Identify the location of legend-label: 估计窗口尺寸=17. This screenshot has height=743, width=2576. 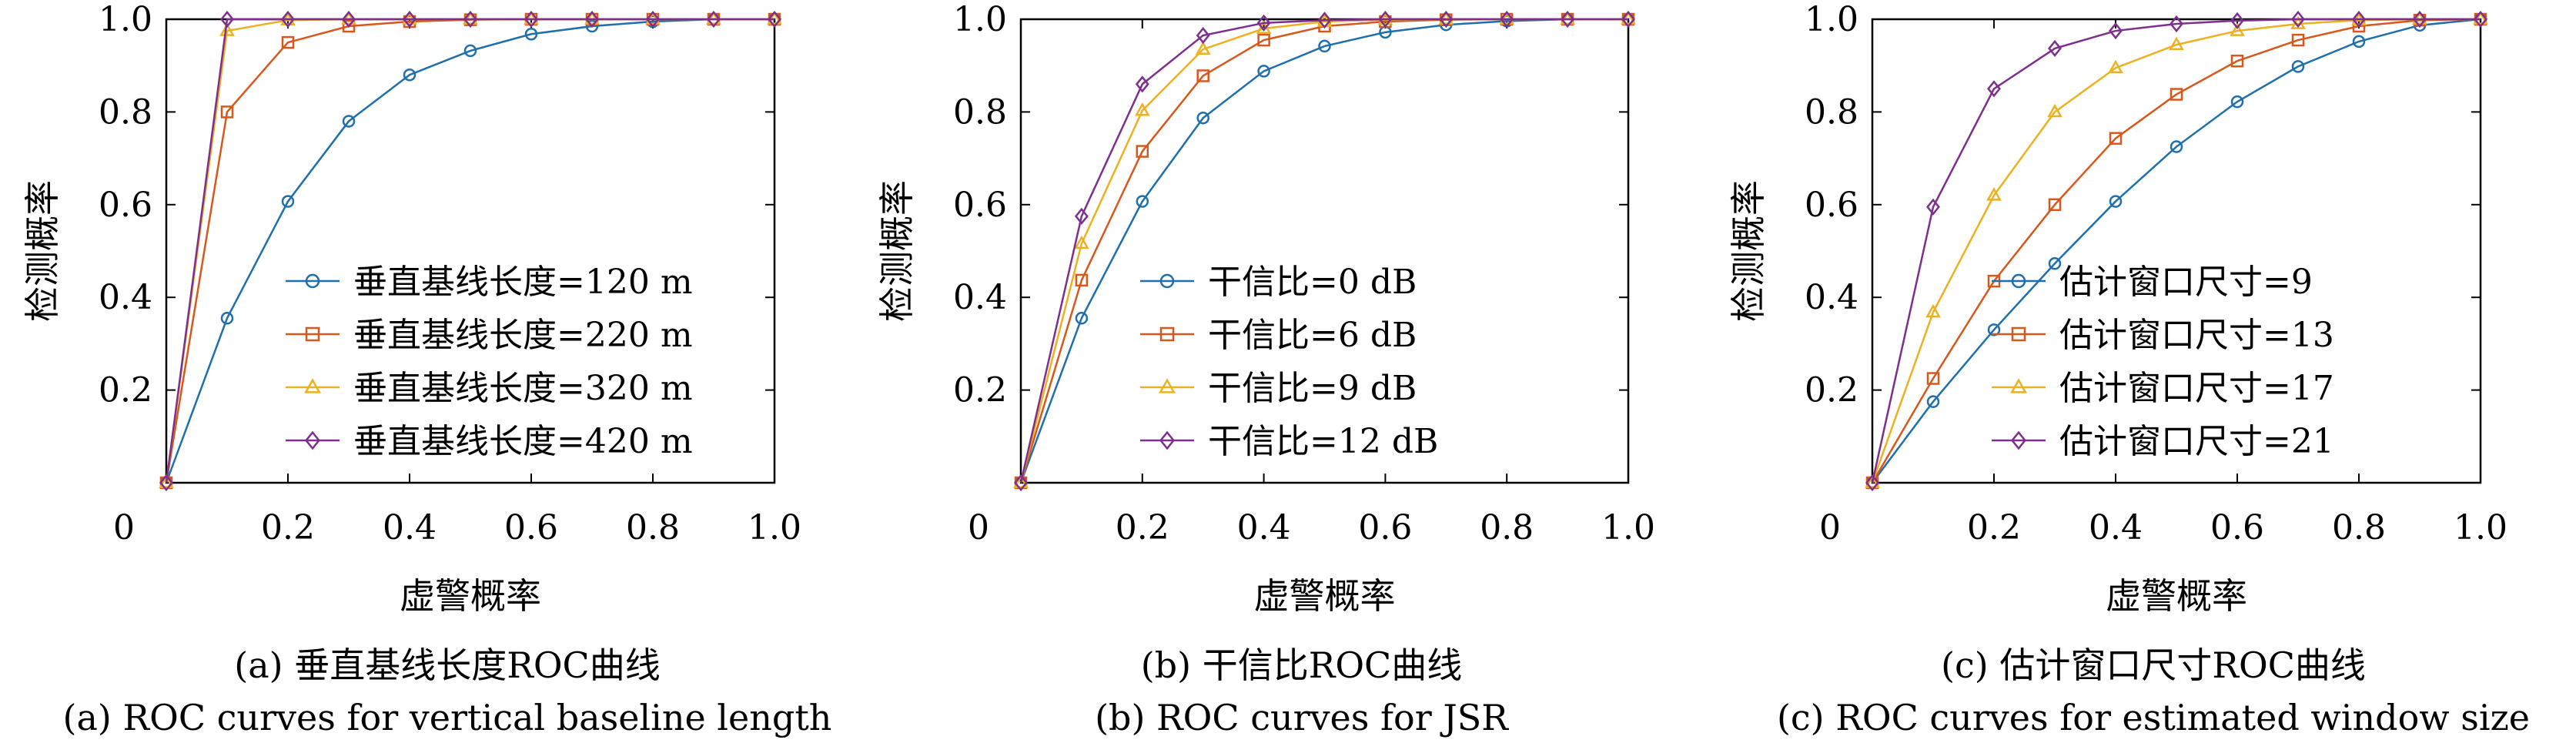
(2197, 388).